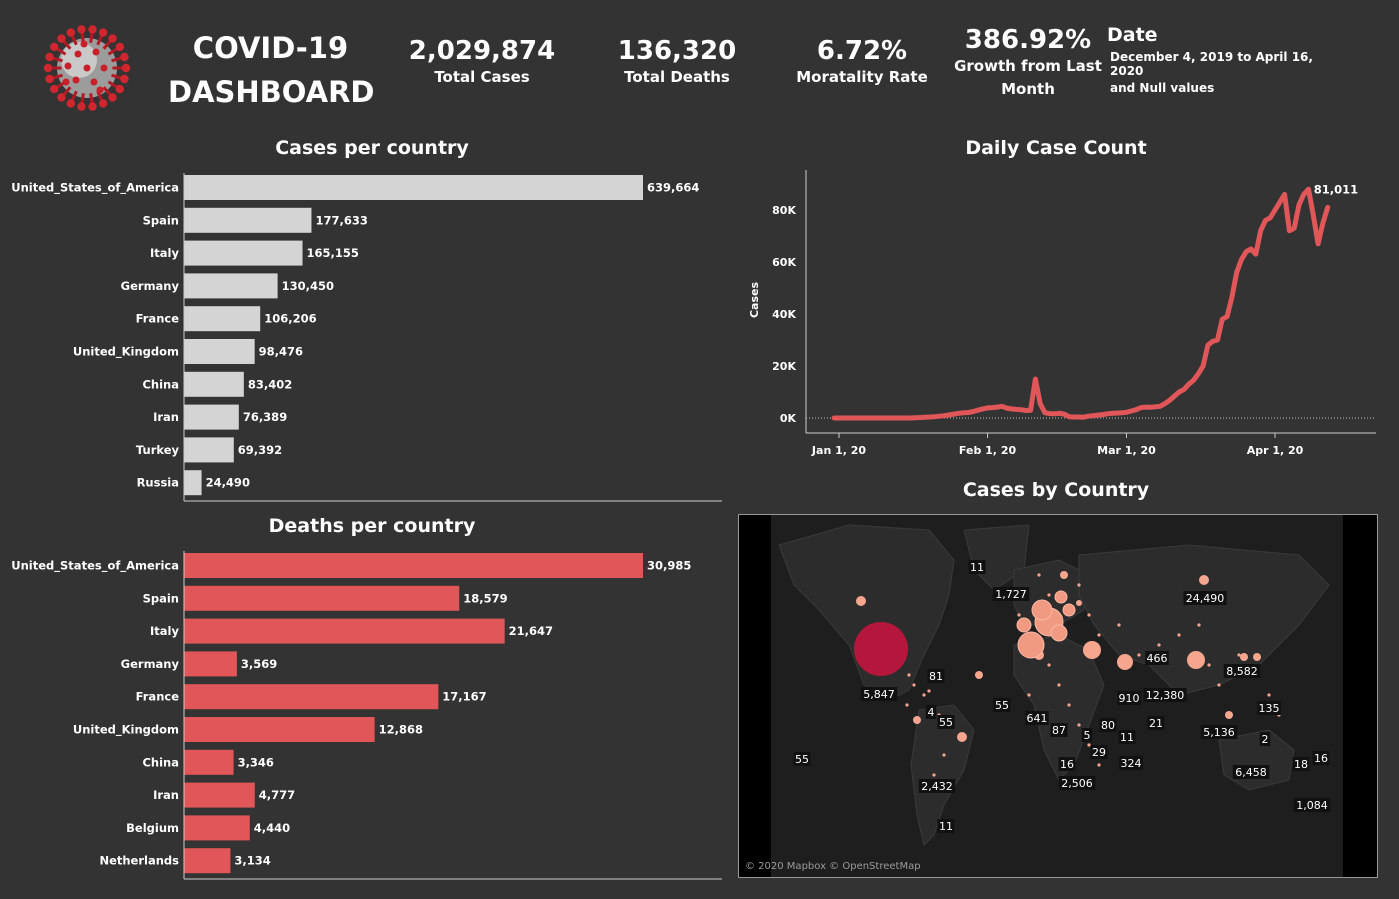  I want to click on map-bubble-usa, so click(881, 649).